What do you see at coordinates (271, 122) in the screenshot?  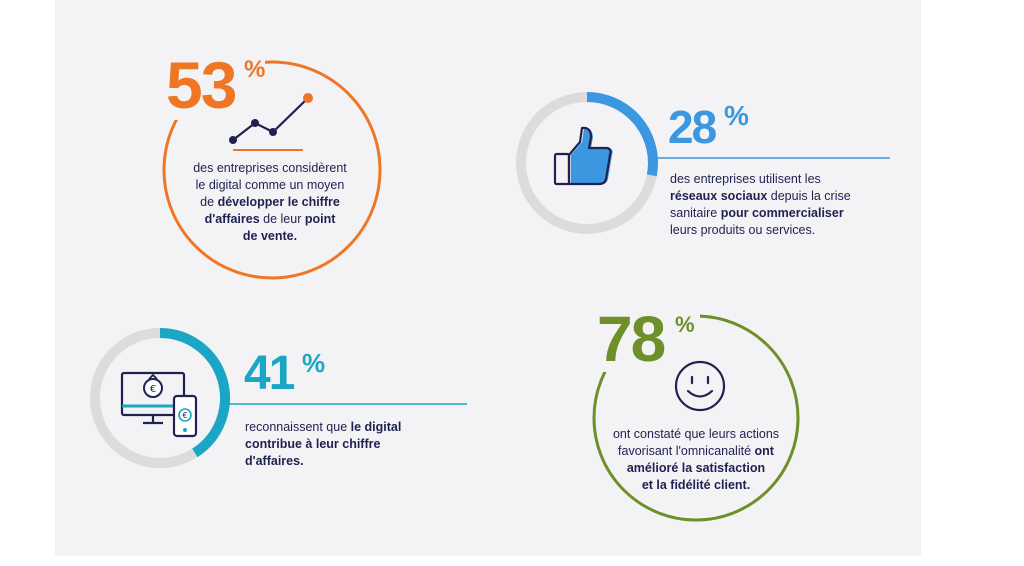 I see `line-chart-icon` at bounding box center [271, 122].